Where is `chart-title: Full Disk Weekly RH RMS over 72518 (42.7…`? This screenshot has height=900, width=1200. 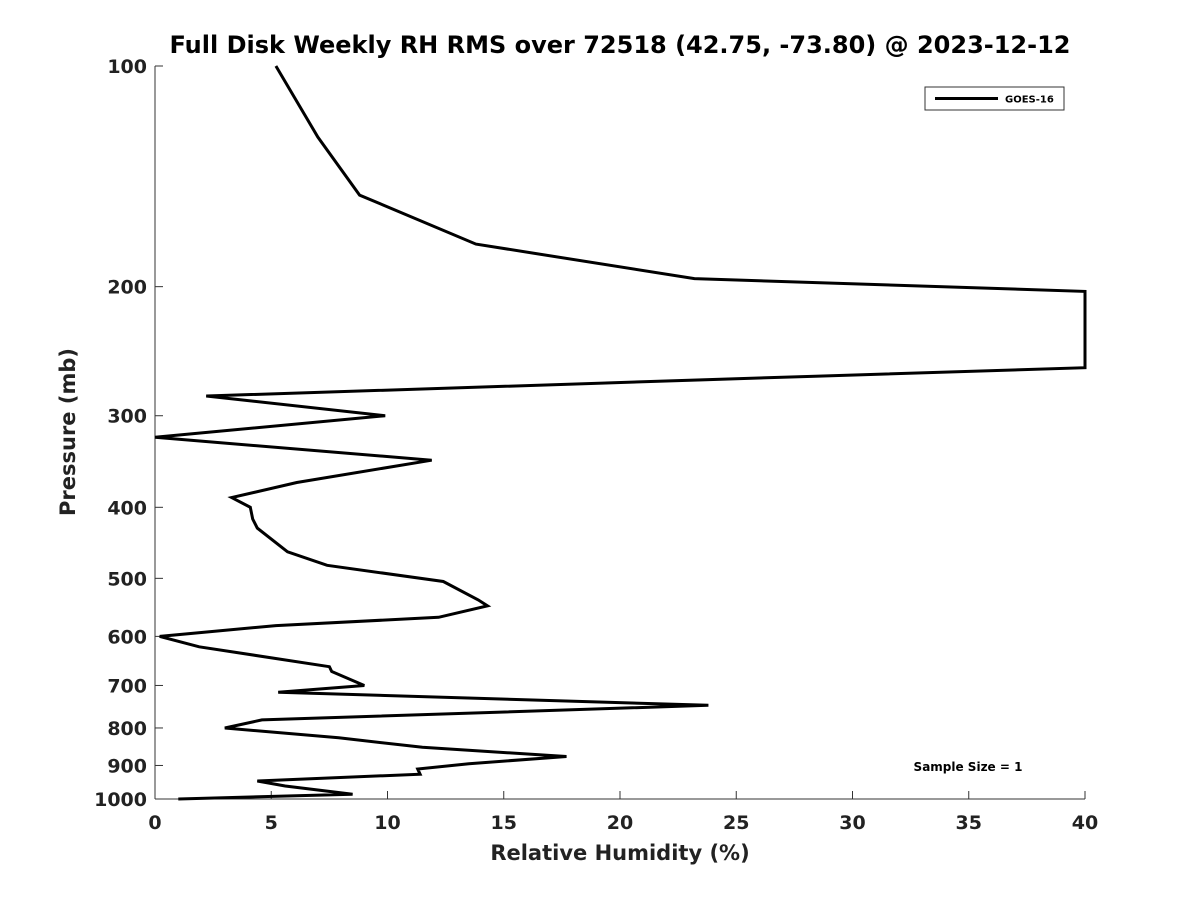 chart-title: Full Disk Weekly RH RMS over 72518 (42.7… is located at coordinates (619, 45).